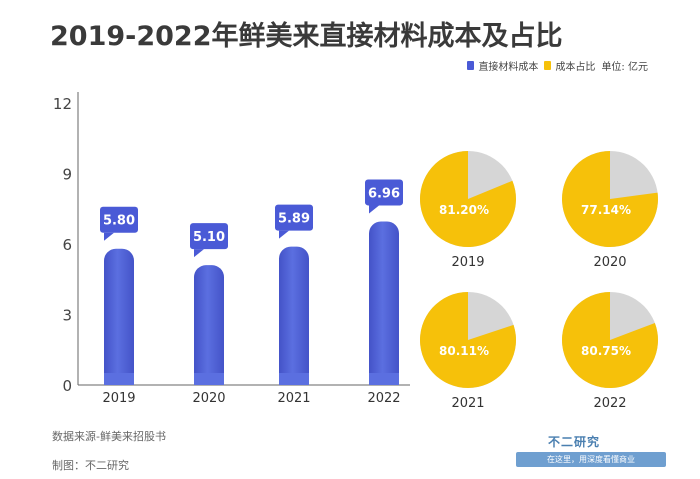 The width and height of the screenshot is (700, 479). I want to click on brand-logo: 不二研究, so click(574, 442).